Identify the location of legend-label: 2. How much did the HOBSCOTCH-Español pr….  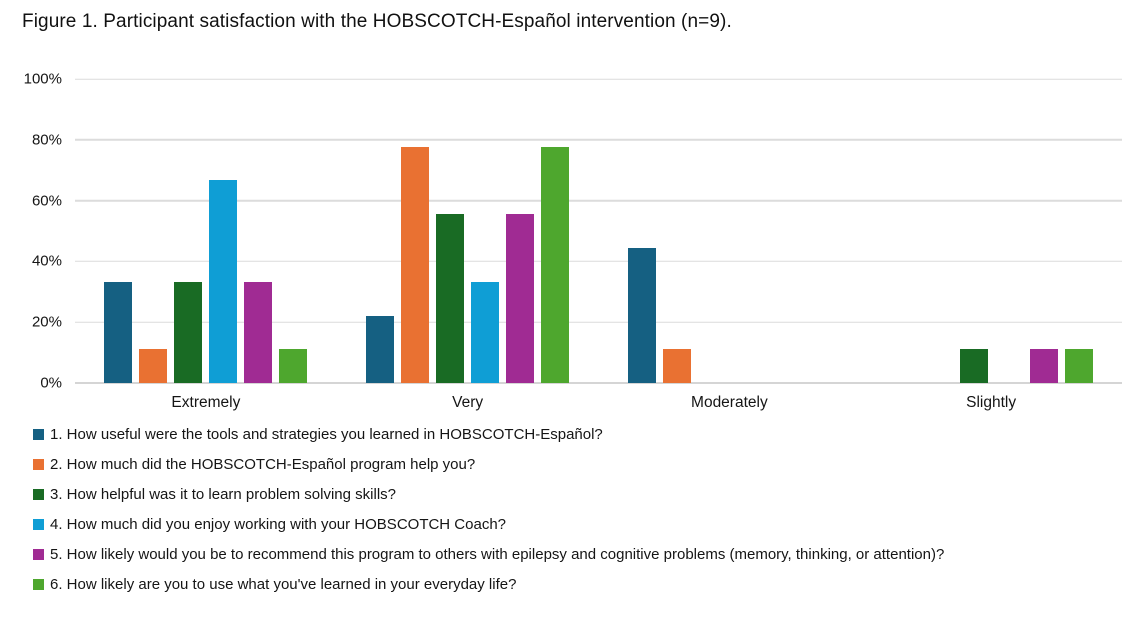
(263, 464).